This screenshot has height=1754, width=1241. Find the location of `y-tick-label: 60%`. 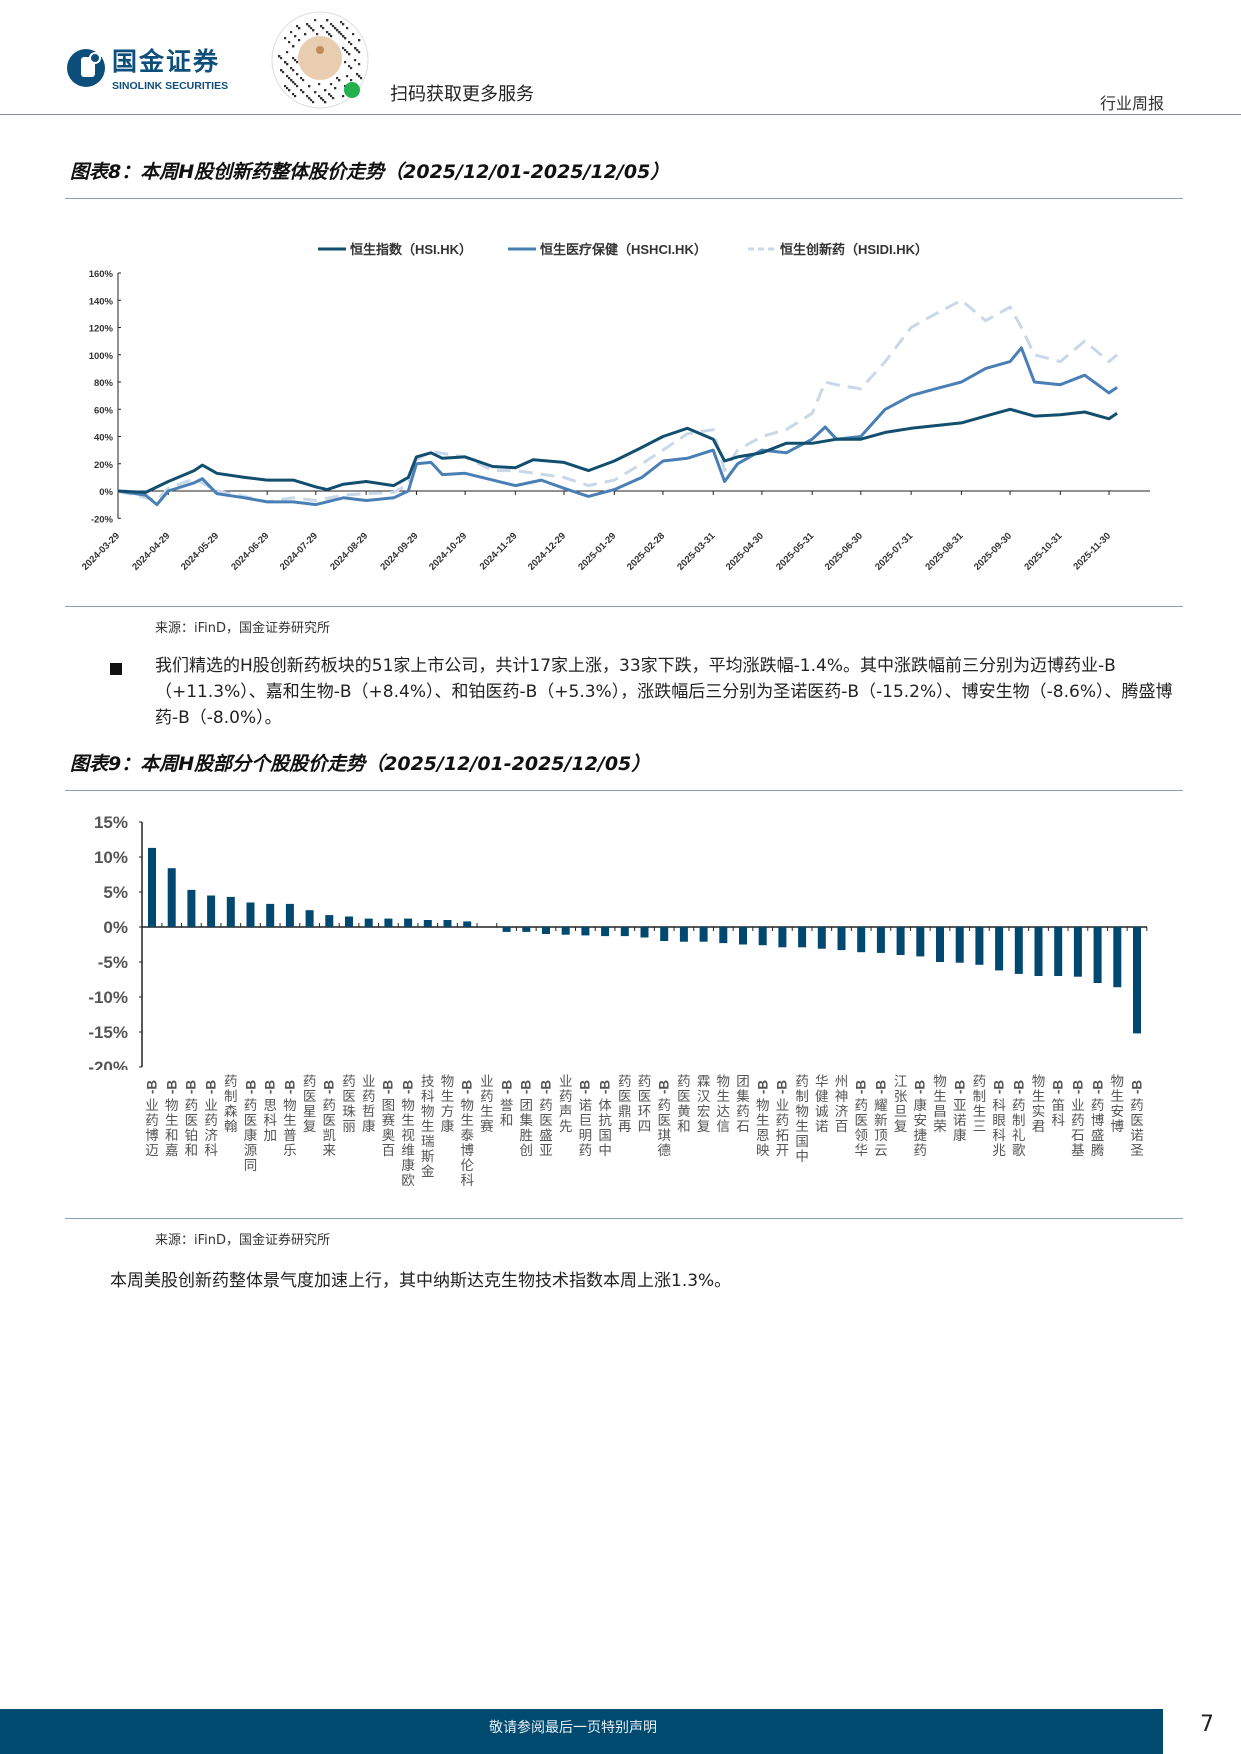

y-tick-label: 60% is located at coordinates (104, 410).